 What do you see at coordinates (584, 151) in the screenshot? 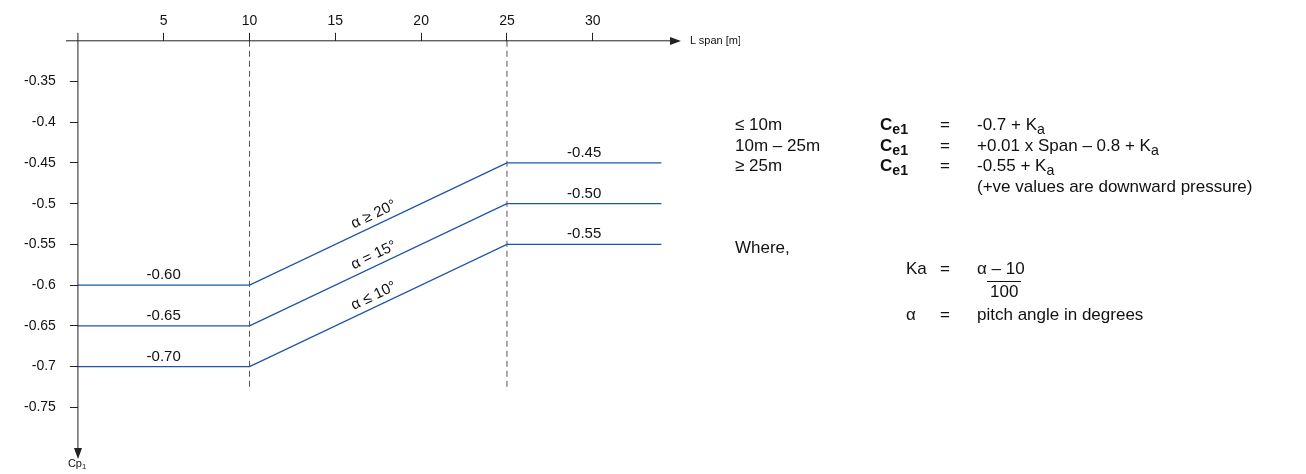
I see `annotation: -0.45` at bounding box center [584, 151].